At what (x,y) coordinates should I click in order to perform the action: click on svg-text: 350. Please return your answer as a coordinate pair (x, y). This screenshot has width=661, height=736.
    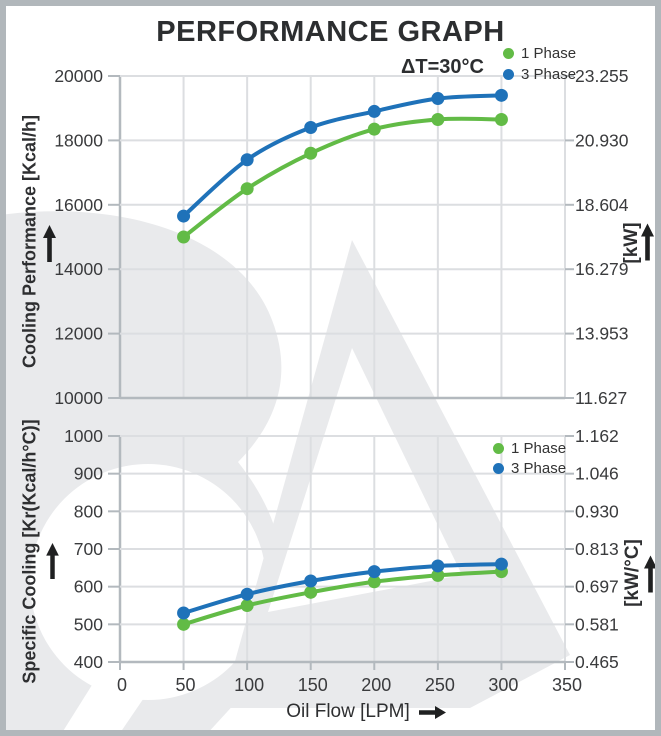
    Looking at the image, I should click on (567, 685).